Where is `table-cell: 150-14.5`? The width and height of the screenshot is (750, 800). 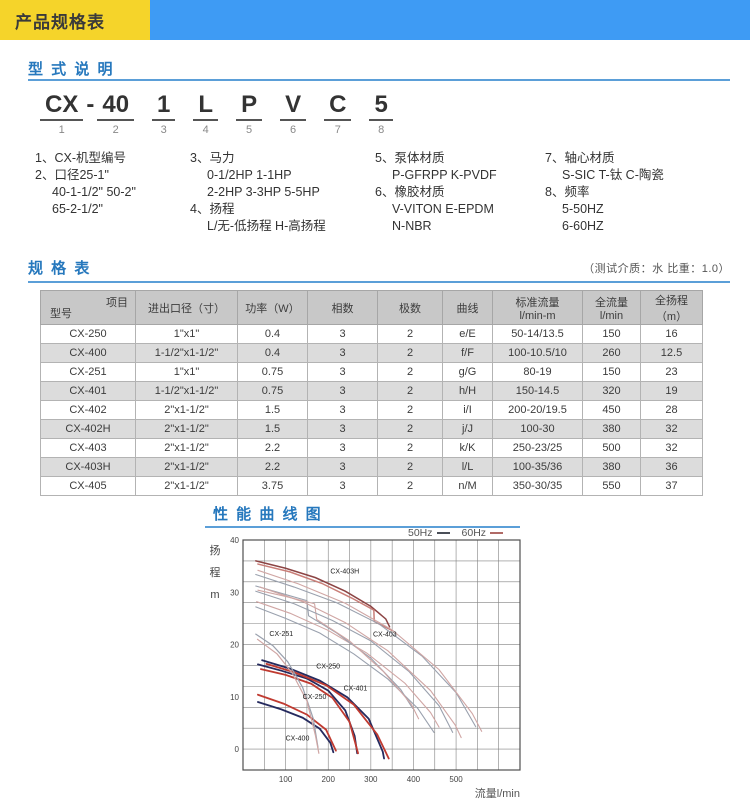 table-cell: 150-14.5 is located at coordinates (537, 391).